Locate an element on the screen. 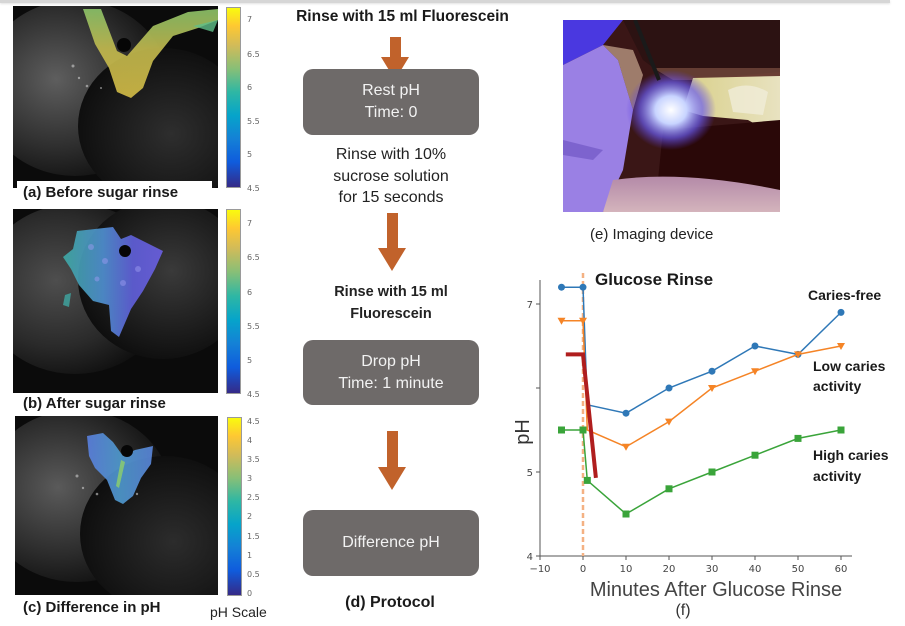 The height and width of the screenshot is (626, 905). chart-caption: (f) is located at coordinates (683, 610).